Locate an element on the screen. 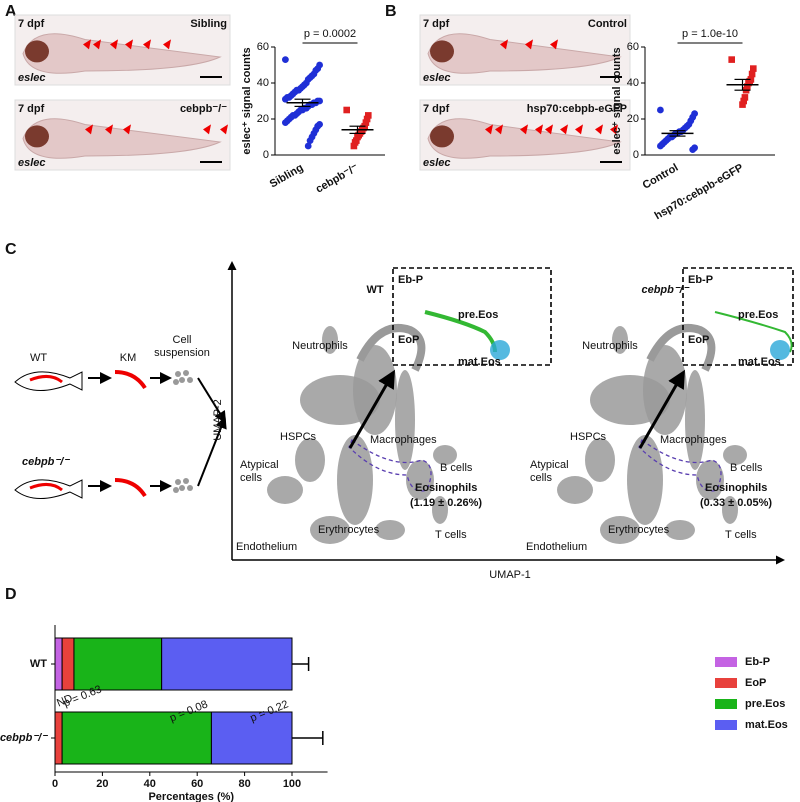 This screenshot has width=800, height=802. km is located at coordinates (130, 488).